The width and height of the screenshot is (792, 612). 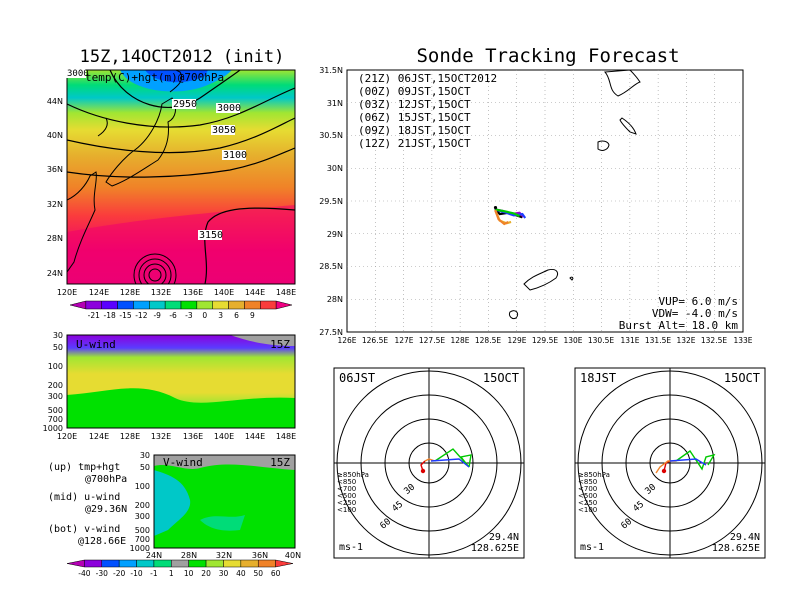 I want to click on svg-text: 32N, so click(x=224, y=555).